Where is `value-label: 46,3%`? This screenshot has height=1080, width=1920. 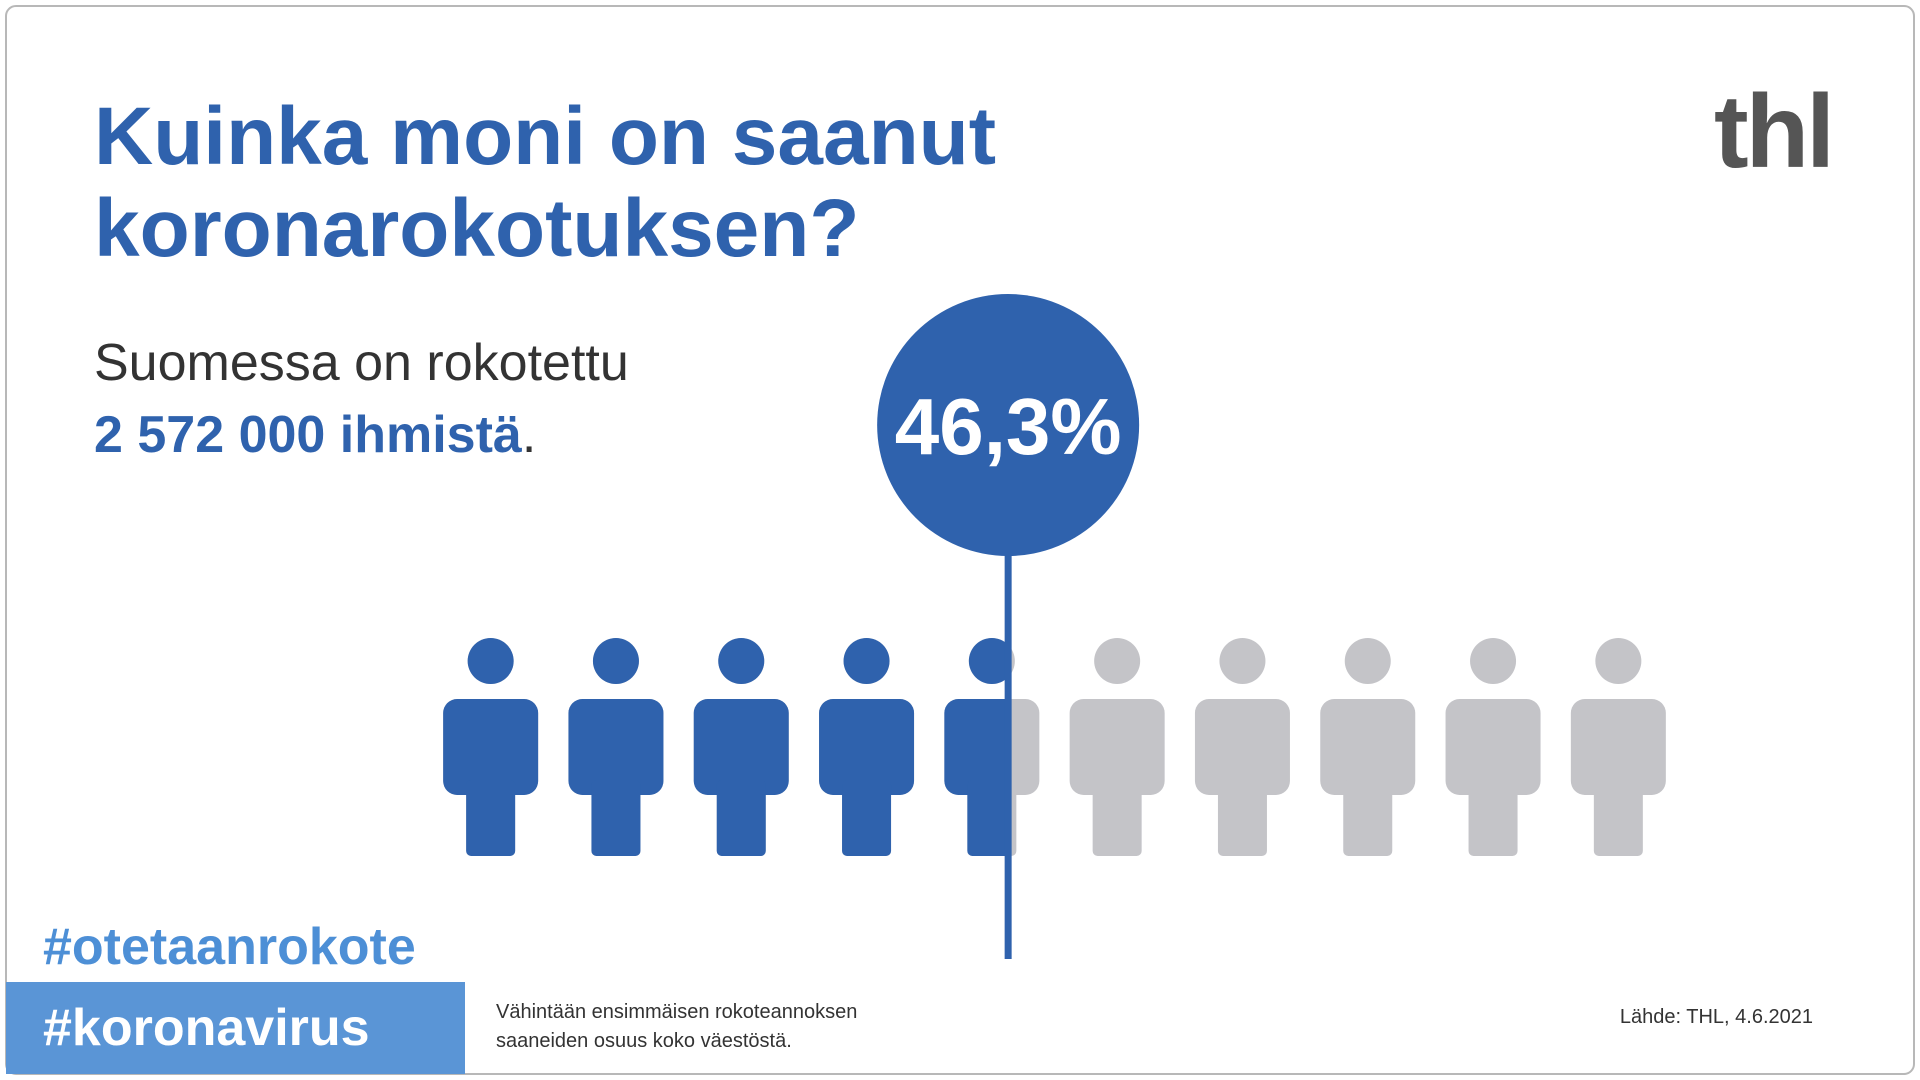 value-label: 46,3% is located at coordinates (1008, 426).